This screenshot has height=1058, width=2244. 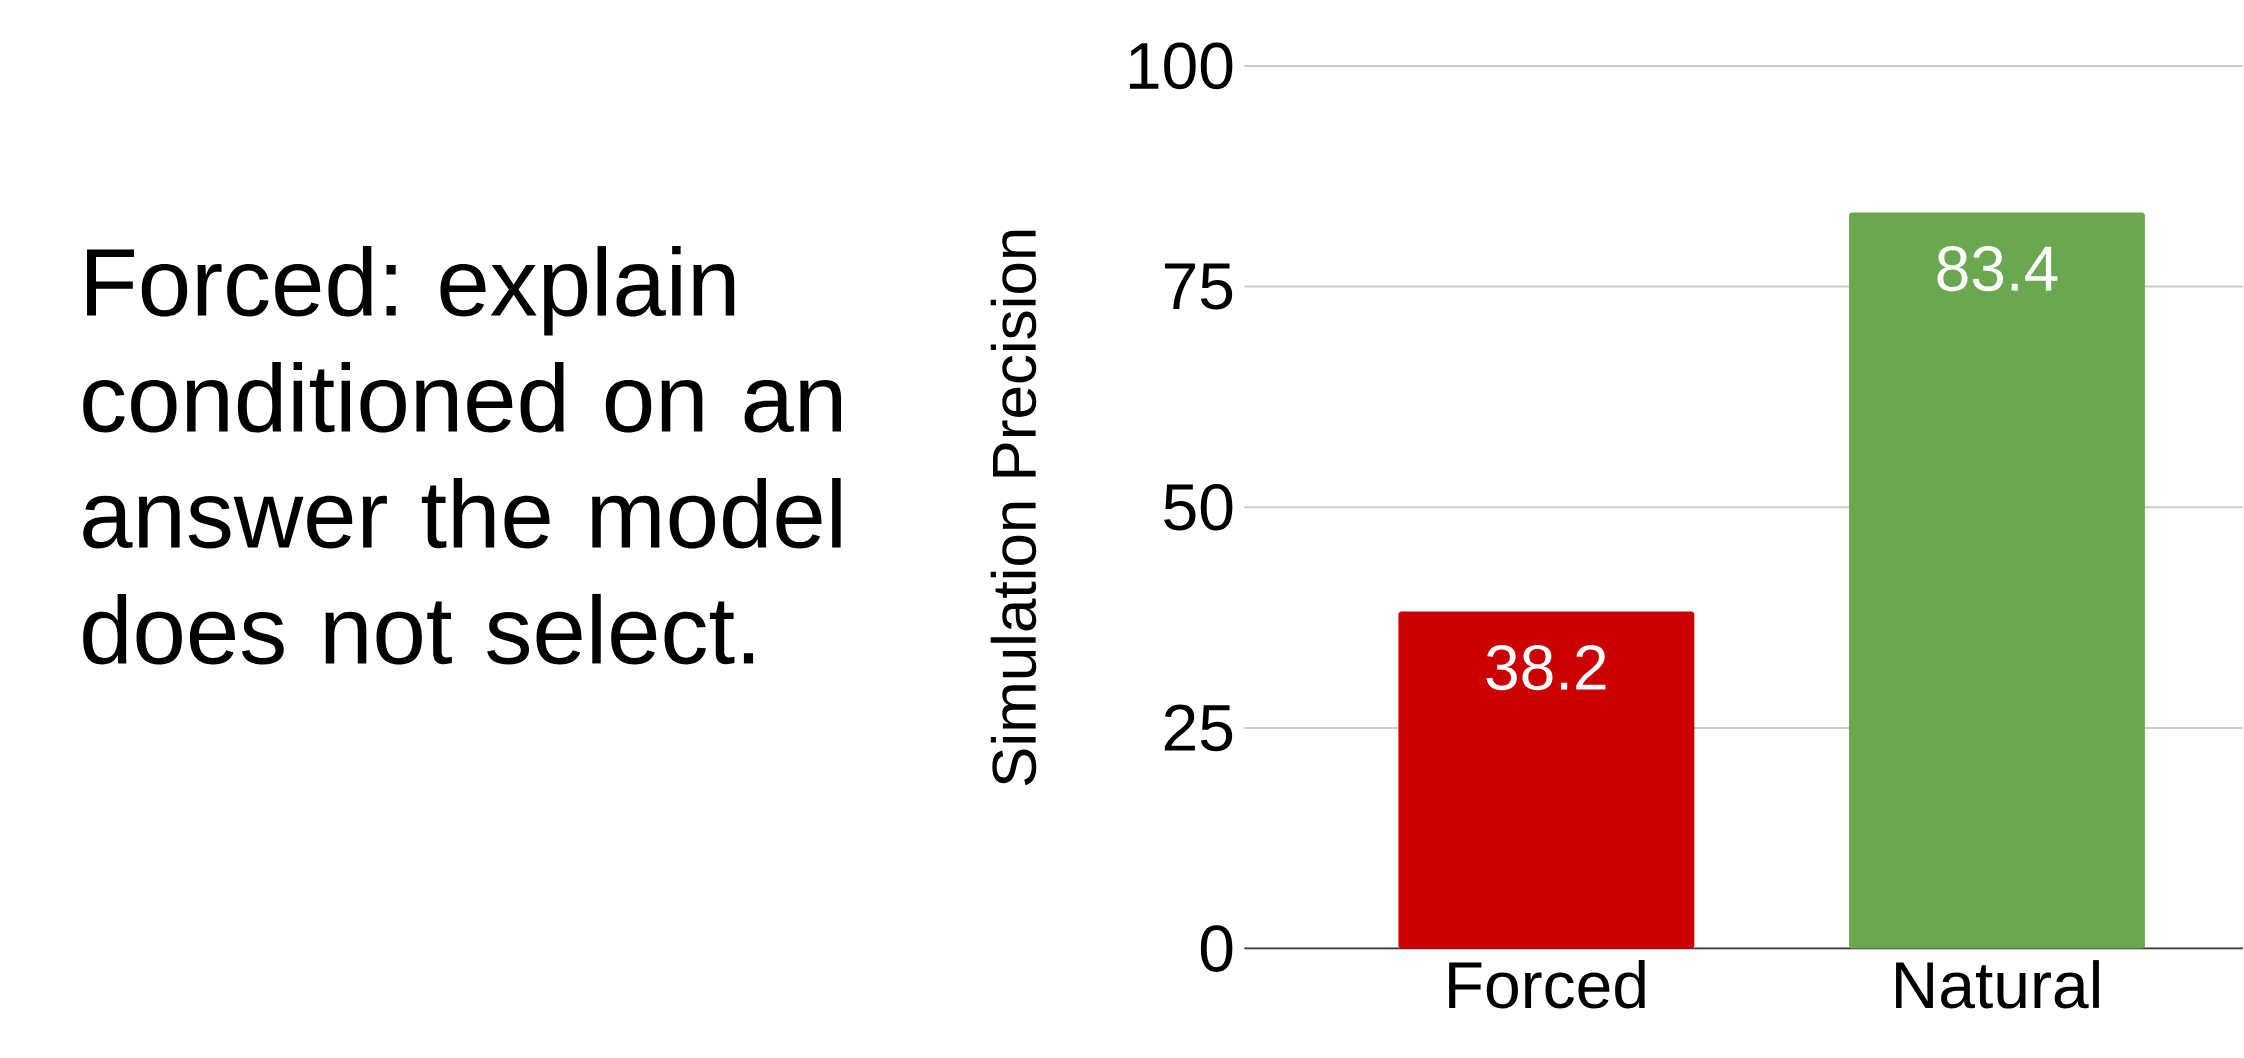 What do you see at coordinates (1547, 984) in the screenshot?
I see `x-tick-label: Forced` at bounding box center [1547, 984].